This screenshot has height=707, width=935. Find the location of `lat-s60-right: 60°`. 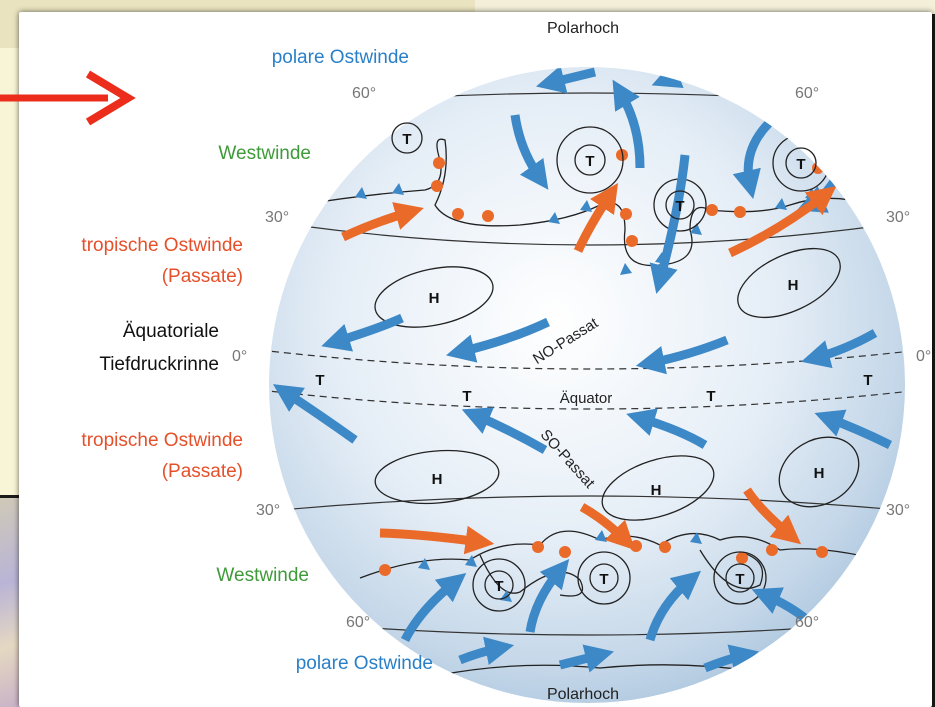

lat-s60-right: 60° is located at coordinates (807, 622).